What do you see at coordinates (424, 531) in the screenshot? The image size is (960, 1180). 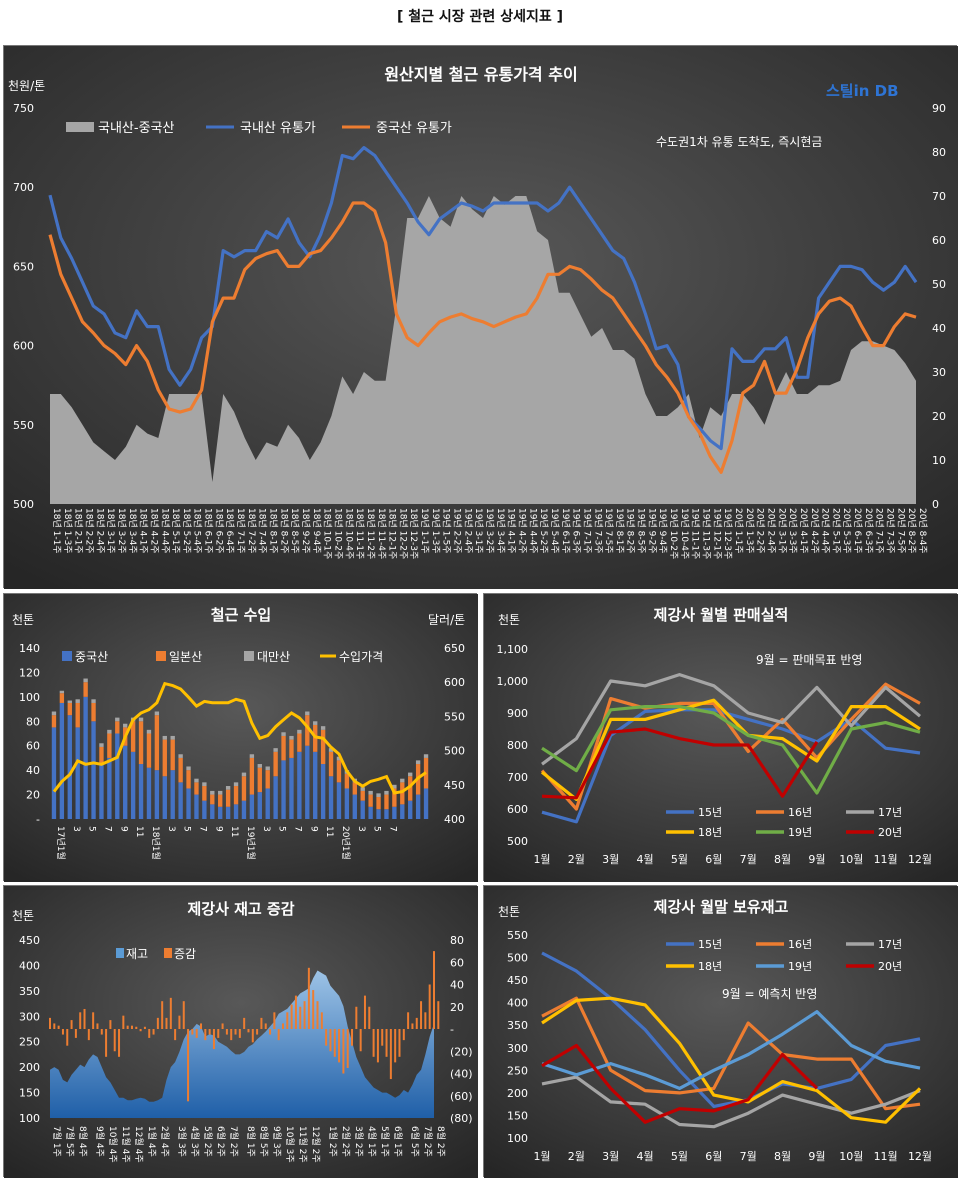 I see `x-tick-label: 19년 1-1주` at bounding box center [424, 531].